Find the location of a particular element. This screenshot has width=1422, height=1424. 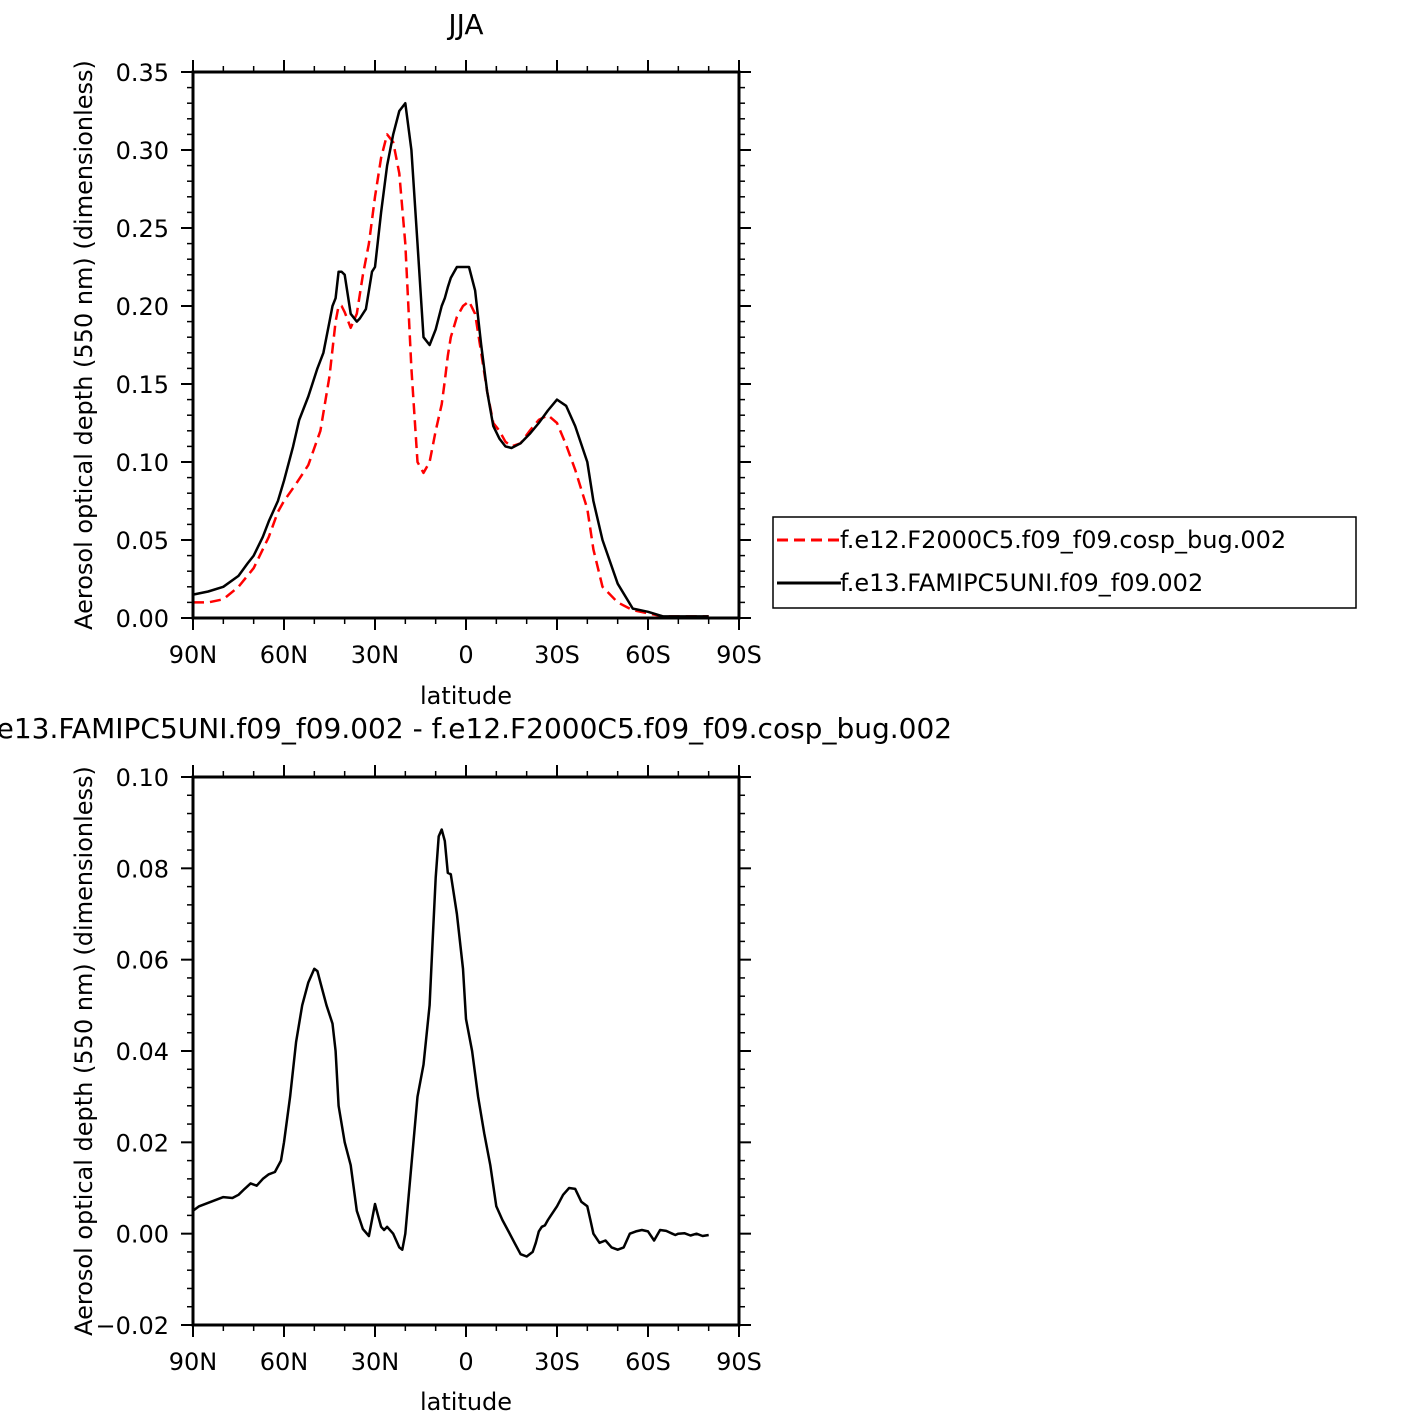

top-x-tick-label: 30N is located at coordinates (375, 655).